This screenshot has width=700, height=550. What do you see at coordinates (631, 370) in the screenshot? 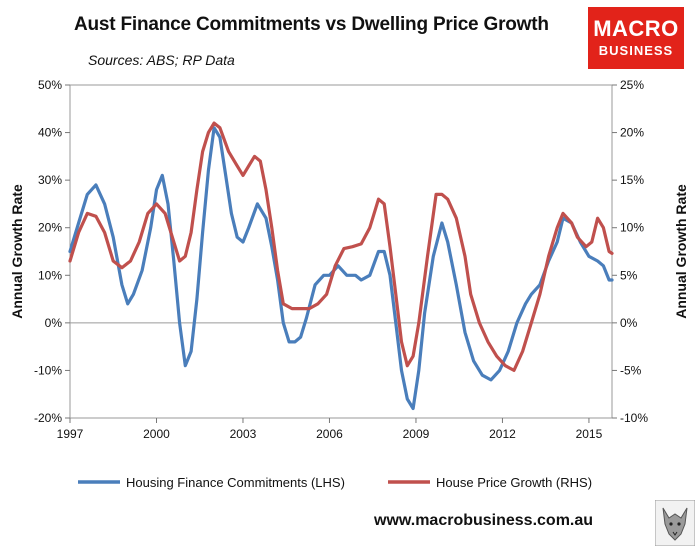
I see `y-right-tick-label: -5%` at bounding box center [631, 370].